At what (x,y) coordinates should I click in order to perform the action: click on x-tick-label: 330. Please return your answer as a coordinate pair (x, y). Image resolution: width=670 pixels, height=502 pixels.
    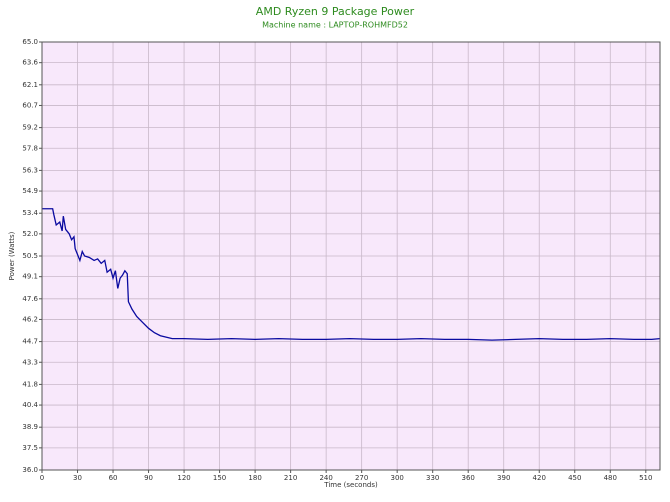
    Looking at the image, I should click on (432, 478).